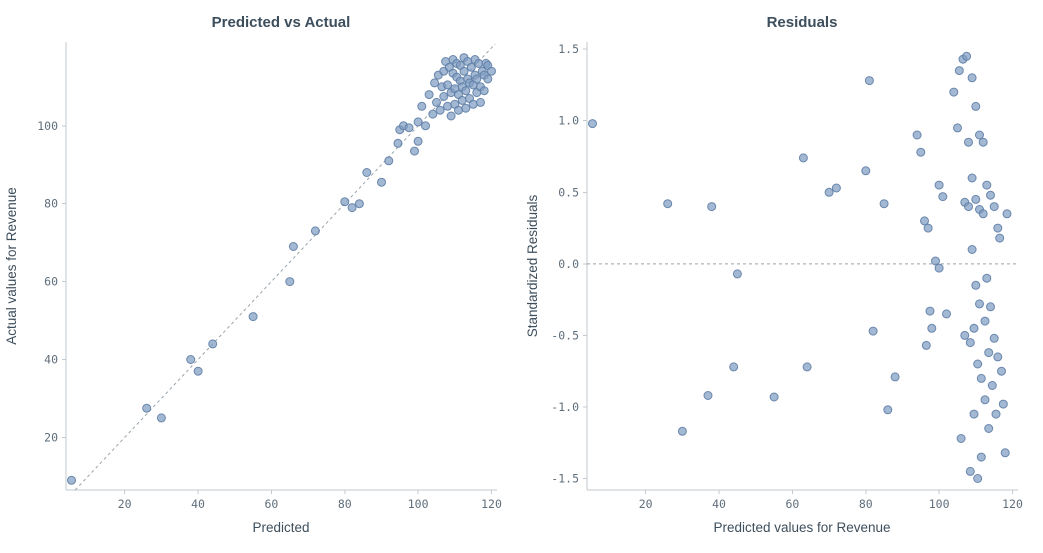 This screenshot has width=1043, height=553. What do you see at coordinates (51, 359) in the screenshot?
I see `y-tick-label: 40` at bounding box center [51, 359].